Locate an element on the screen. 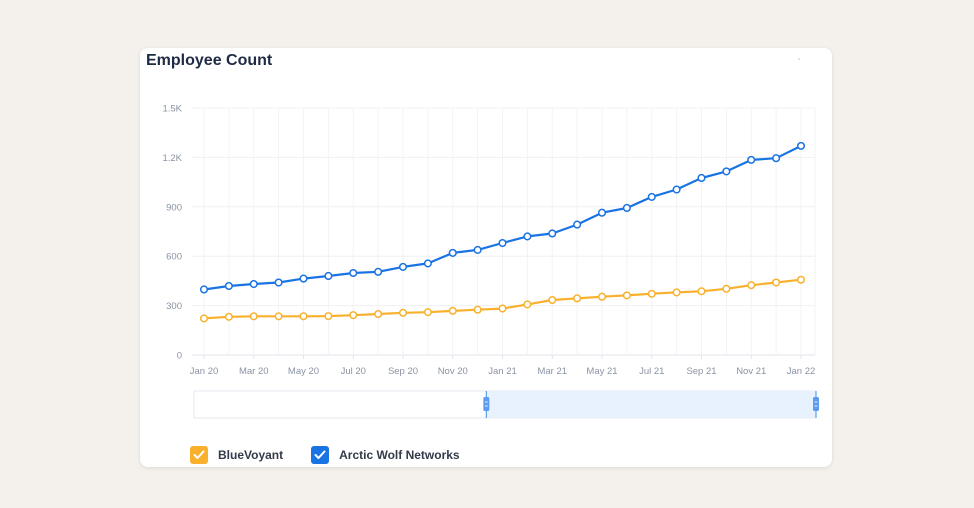 The height and width of the screenshot is (508, 974). x-tick-label: Mar 20 is located at coordinates (254, 371).